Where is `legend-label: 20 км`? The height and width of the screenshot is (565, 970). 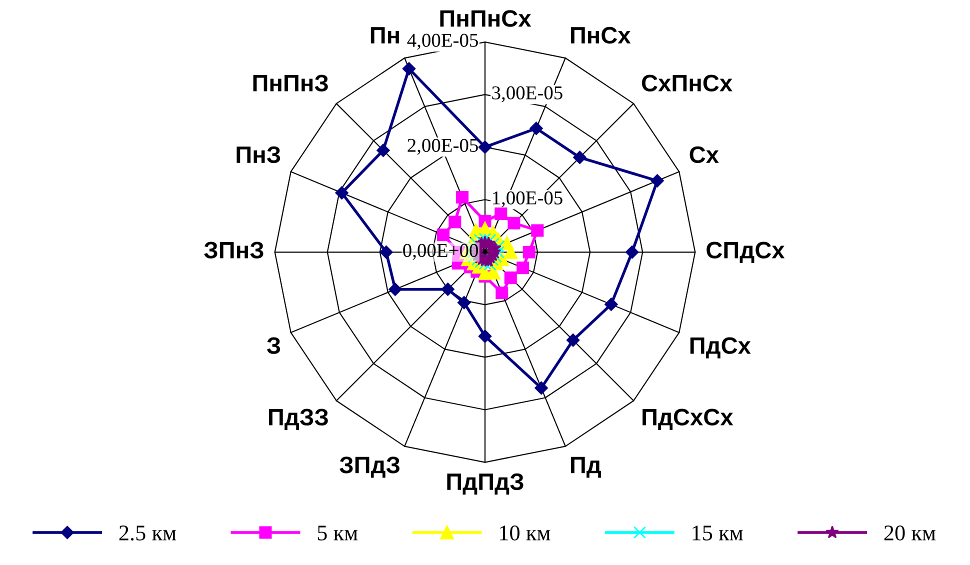
legend-label: 20 км is located at coordinates (910, 532).